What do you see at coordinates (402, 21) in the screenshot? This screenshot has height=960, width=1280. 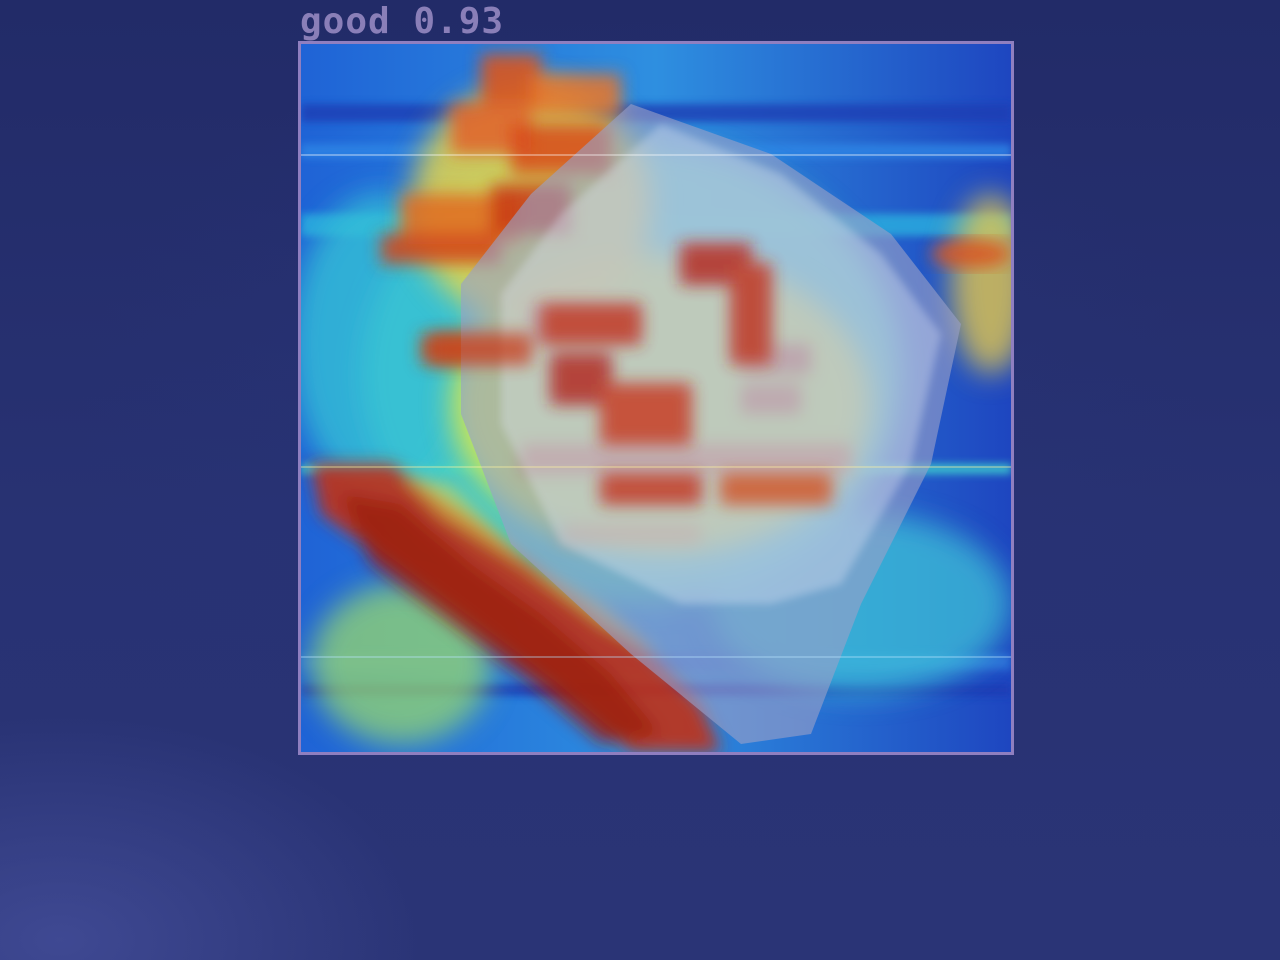 I see `detection-label: good 0.93` at bounding box center [402, 21].